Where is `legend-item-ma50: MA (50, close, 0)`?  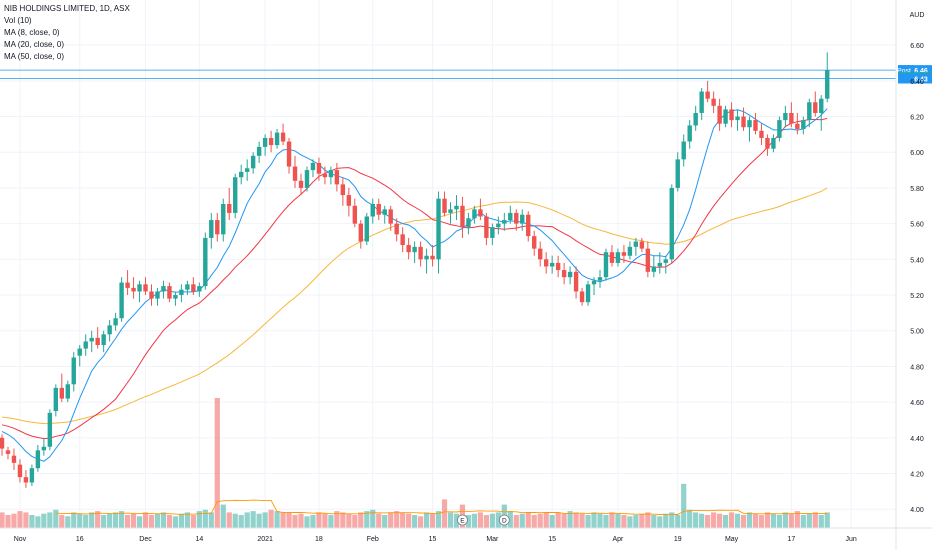 legend-item-ma50: MA (50, close, 0) is located at coordinates (34, 56).